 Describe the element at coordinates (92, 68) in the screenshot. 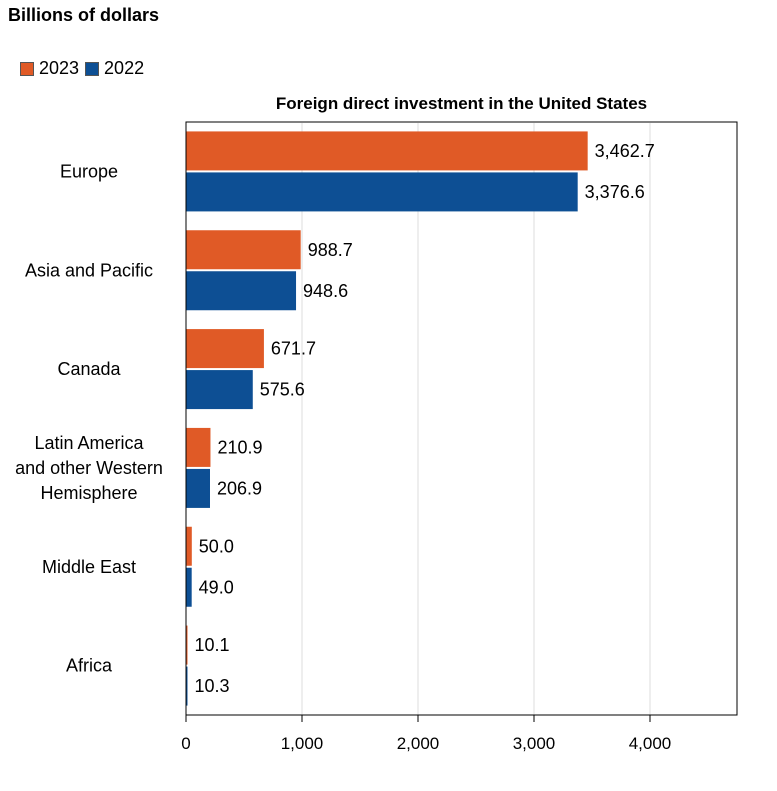

I see `legend-swatch-2022` at that location.